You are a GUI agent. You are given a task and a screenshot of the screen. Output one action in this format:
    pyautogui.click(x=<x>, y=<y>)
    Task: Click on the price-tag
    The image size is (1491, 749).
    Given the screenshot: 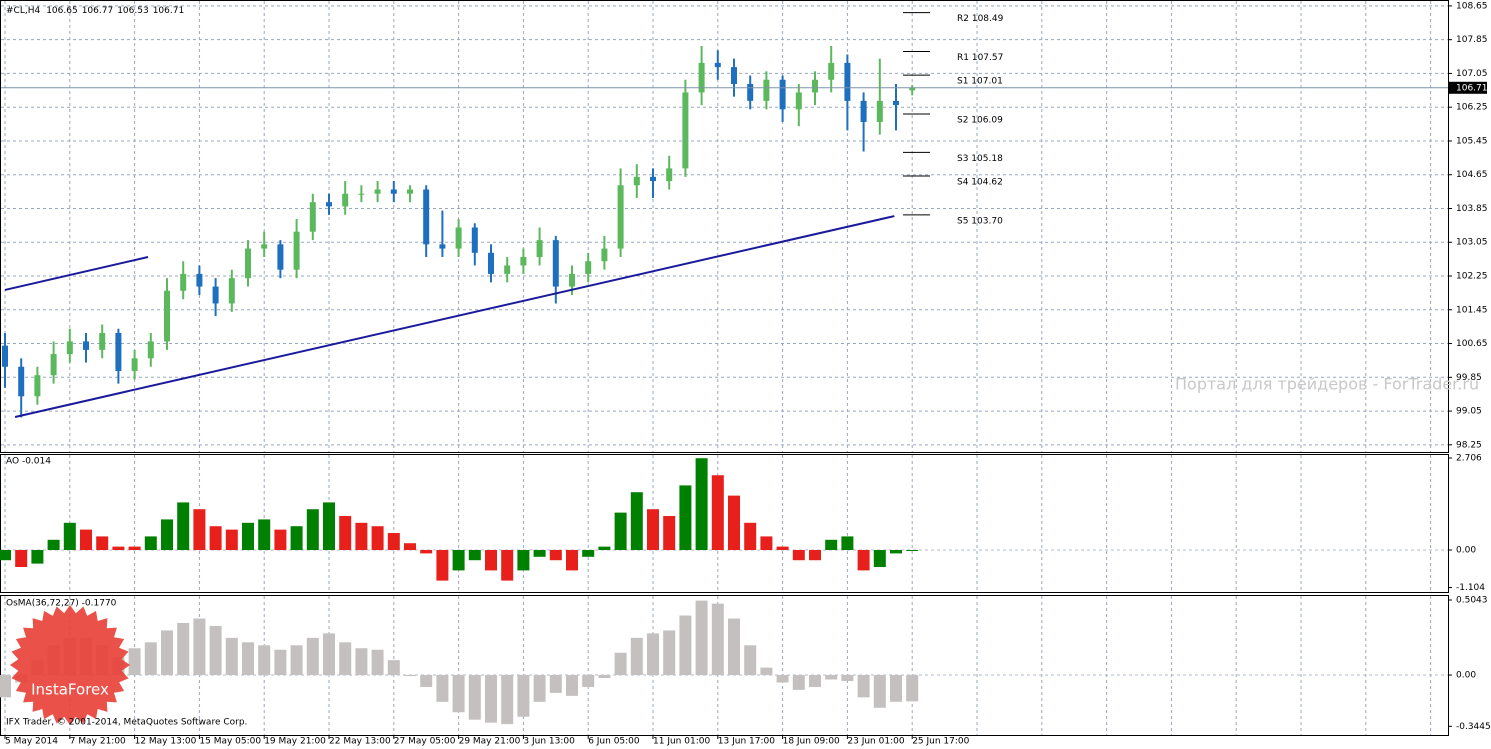 What is the action you would take?
    pyautogui.click(x=1468, y=87)
    